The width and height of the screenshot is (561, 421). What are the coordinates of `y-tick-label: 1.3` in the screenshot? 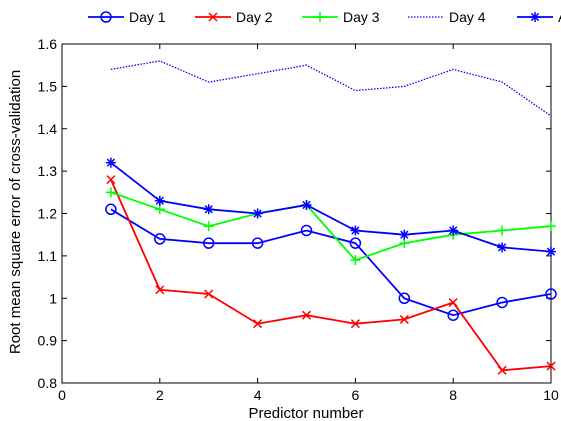 It's located at (48, 171).